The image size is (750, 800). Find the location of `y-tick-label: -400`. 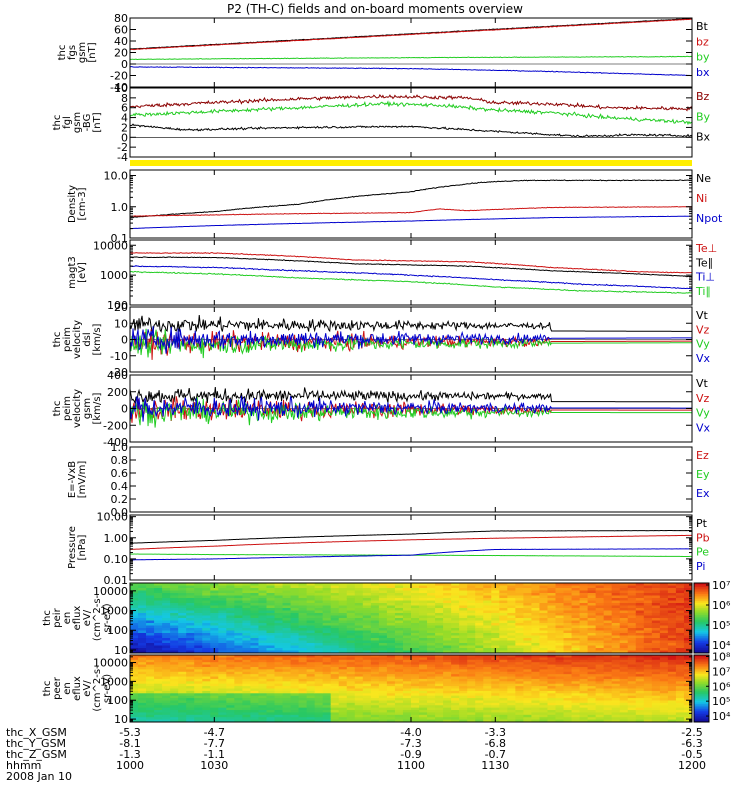

y-tick-label: -400 is located at coordinates (115, 442).